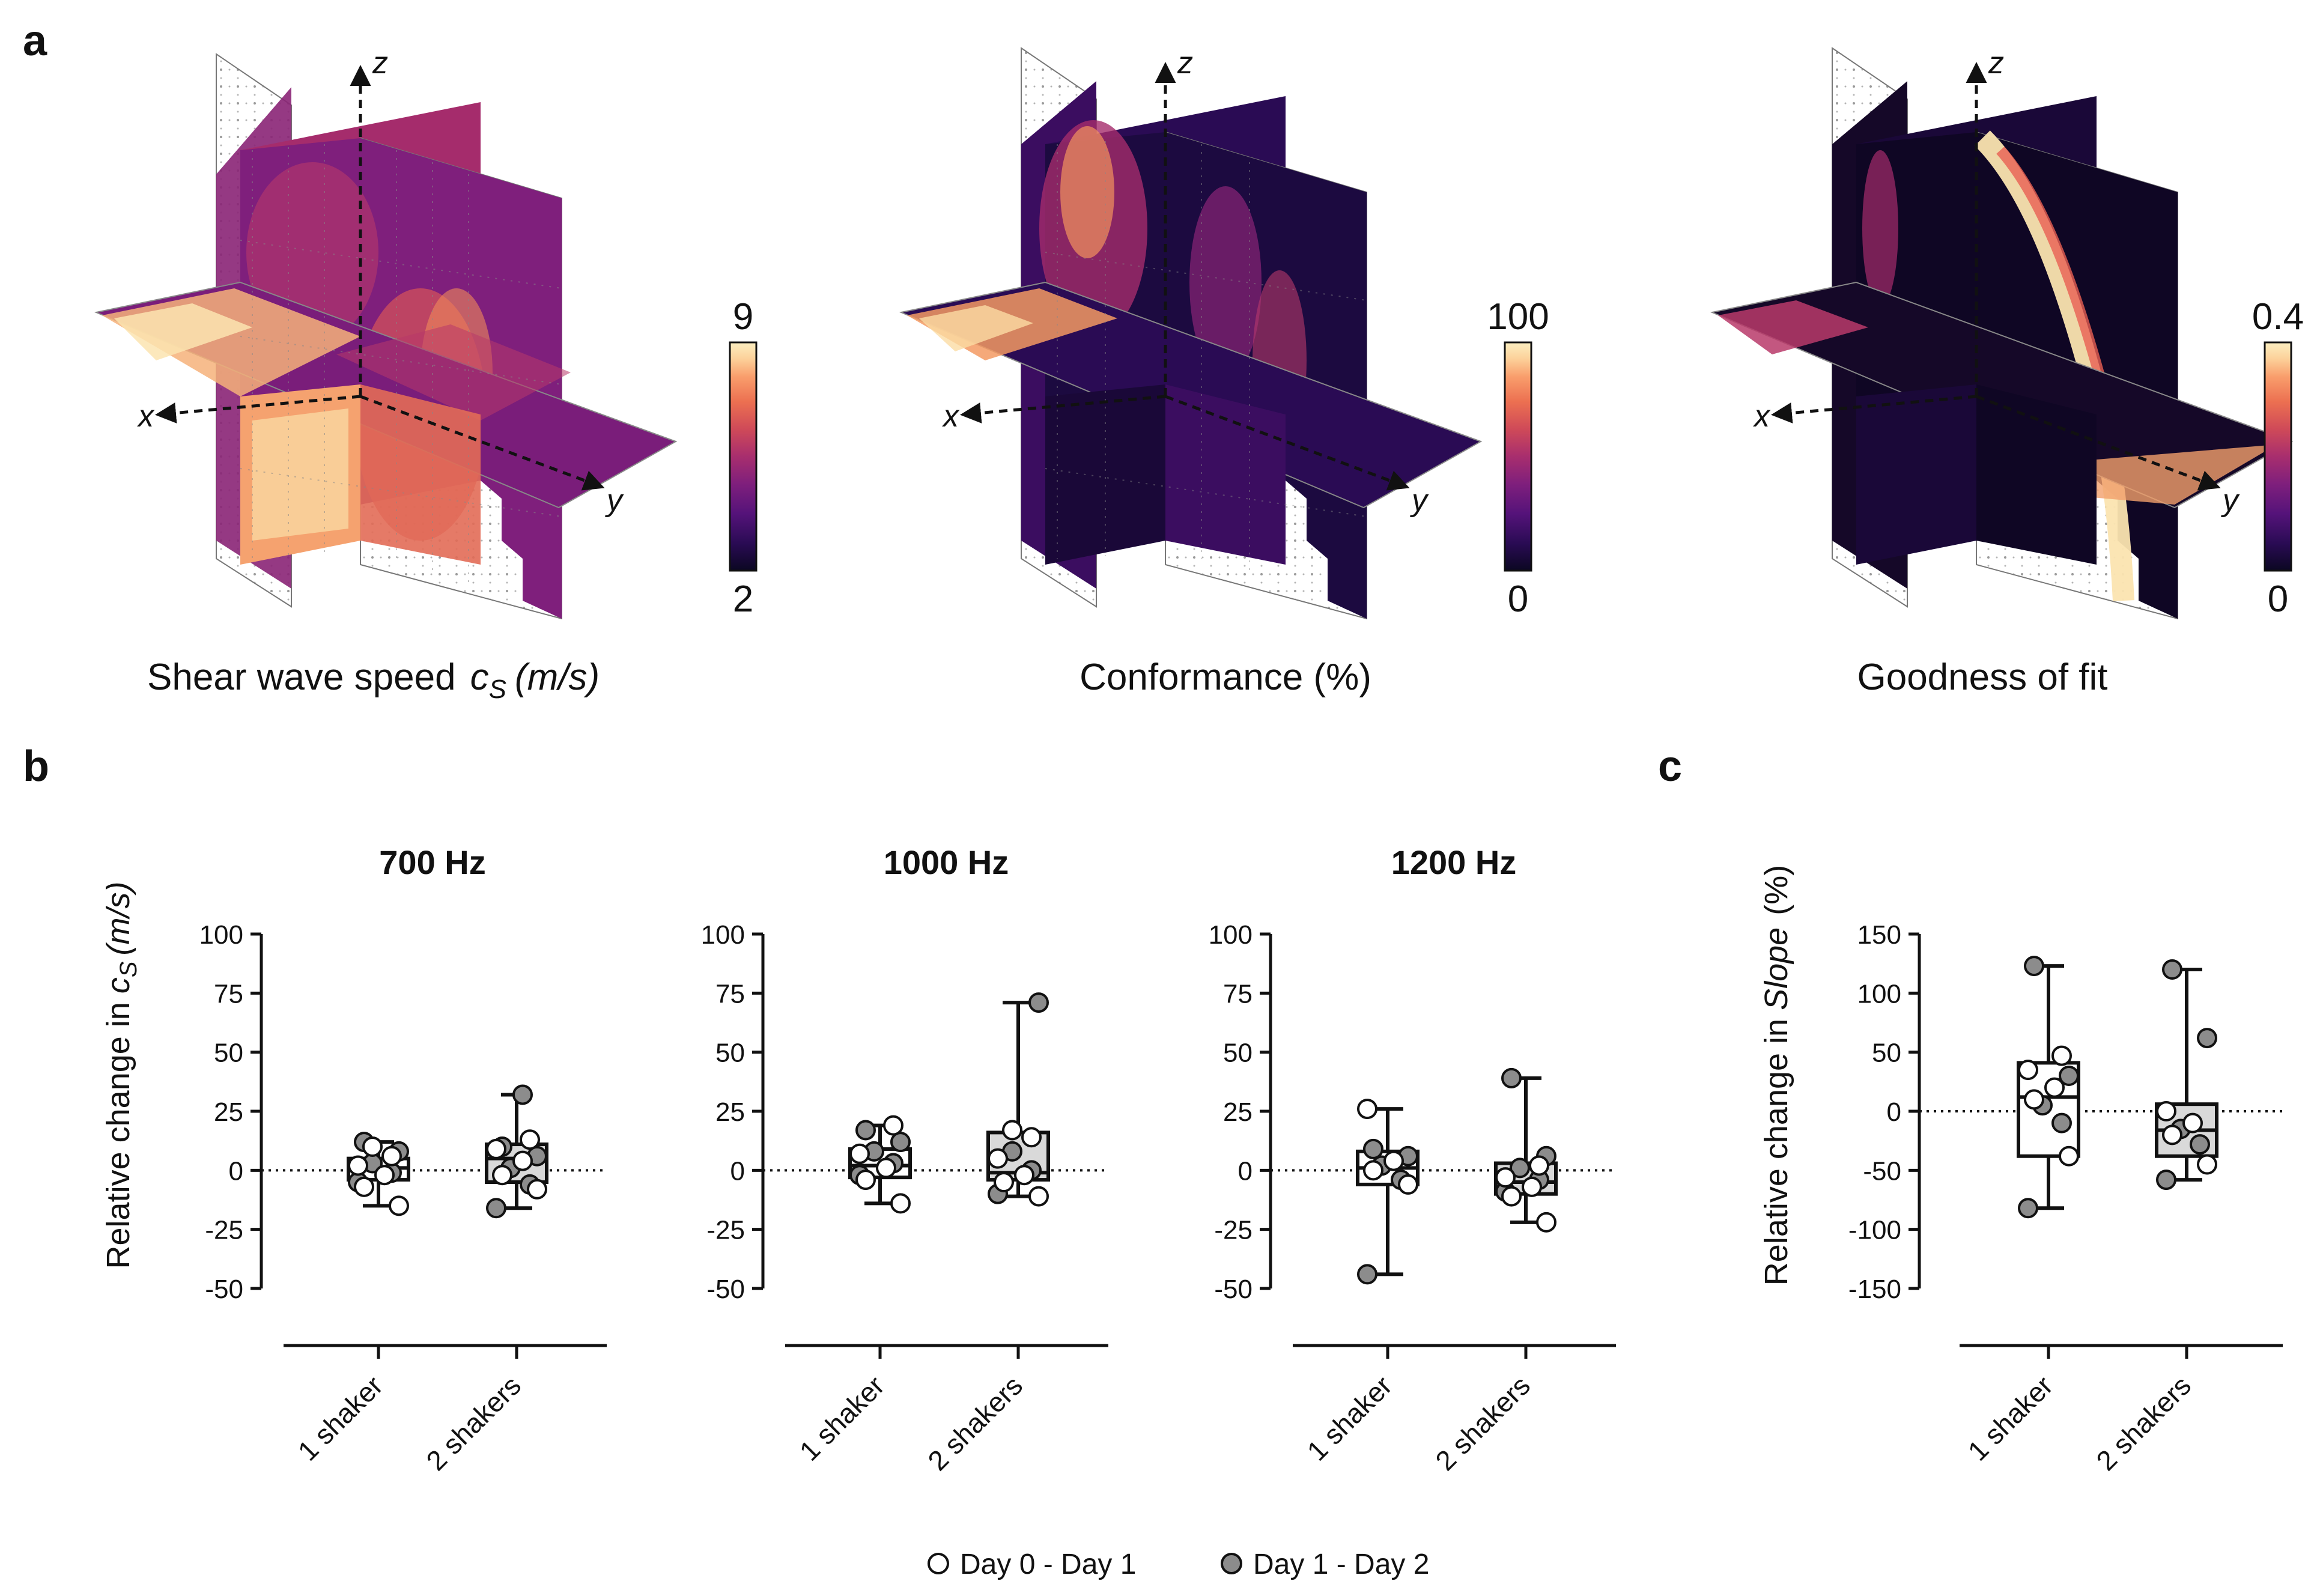 Image resolution: width=2317 pixels, height=1596 pixels. I want to click on chart-title: 700 Hz, so click(432, 862).